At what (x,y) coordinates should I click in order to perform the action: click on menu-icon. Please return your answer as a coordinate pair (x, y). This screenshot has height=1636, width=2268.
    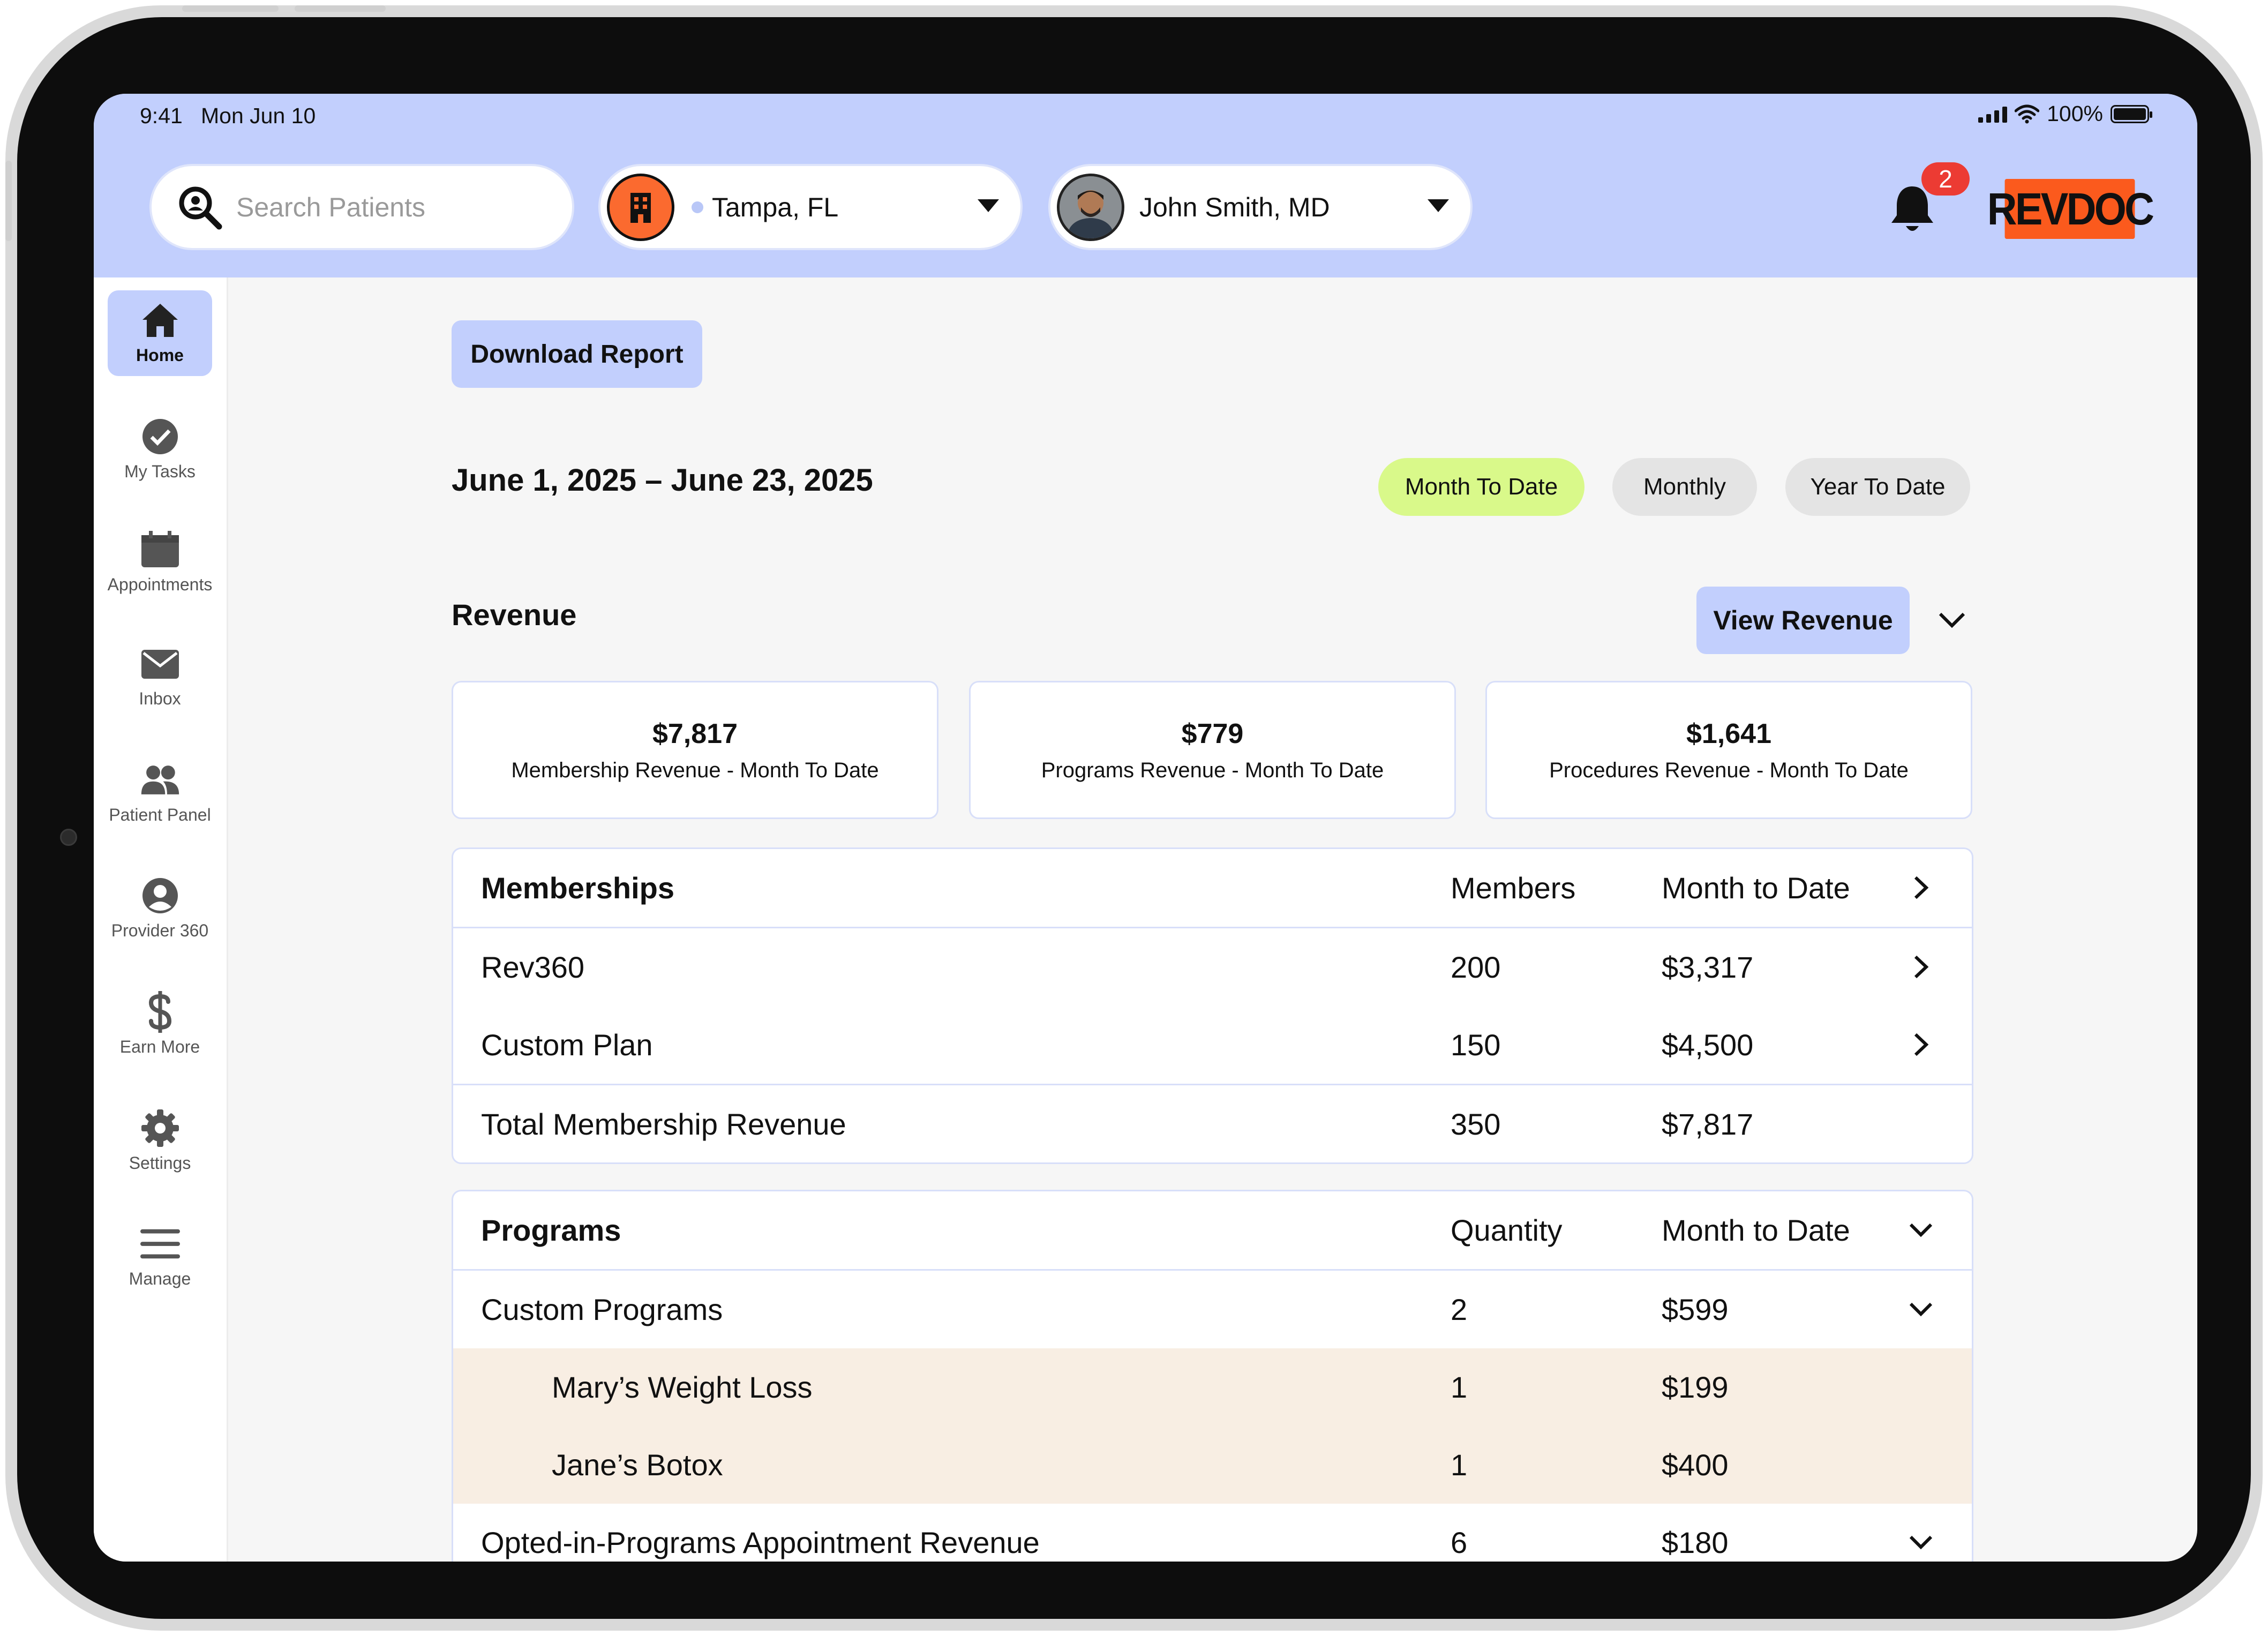
    Looking at the image, I should click on (160, 1244).